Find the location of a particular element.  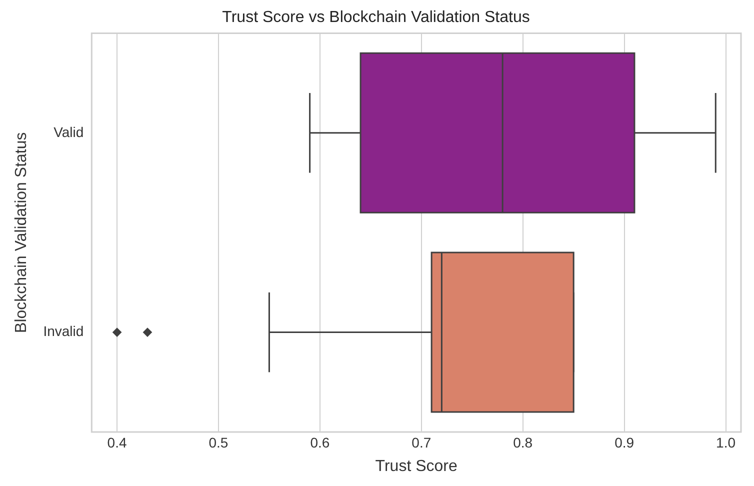

y-tick-label: Invalid is located at coordinates (63, 331).